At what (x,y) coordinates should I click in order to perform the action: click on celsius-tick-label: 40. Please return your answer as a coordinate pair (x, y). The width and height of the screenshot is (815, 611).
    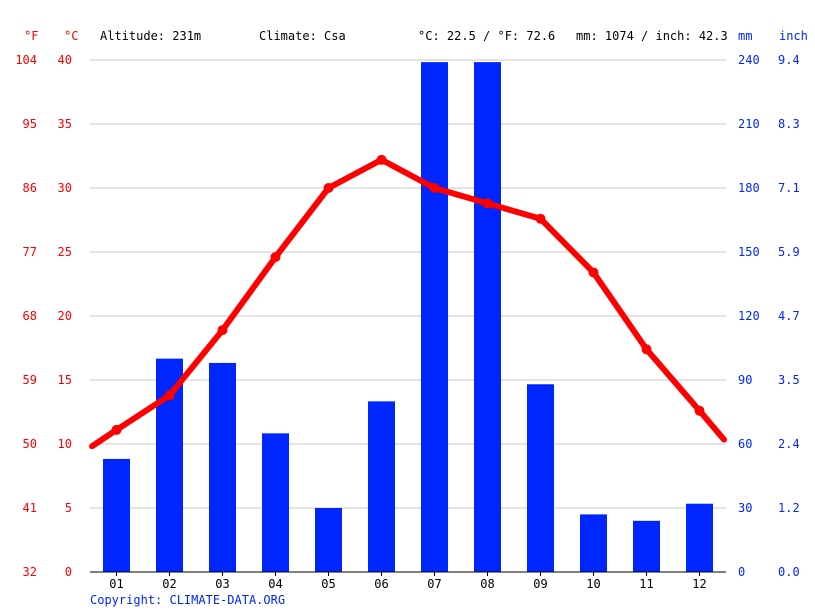
    Looking at the image, I should click on (65, 60).